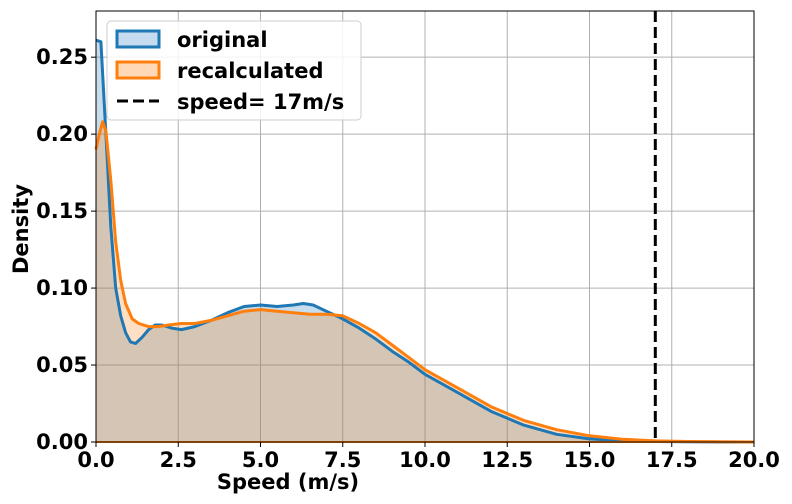 This screenshot has width=792, height=504. Describe the element at coordinates (62, 365) in the screenshot. I see `y-tick-label: 0.05` at that location.